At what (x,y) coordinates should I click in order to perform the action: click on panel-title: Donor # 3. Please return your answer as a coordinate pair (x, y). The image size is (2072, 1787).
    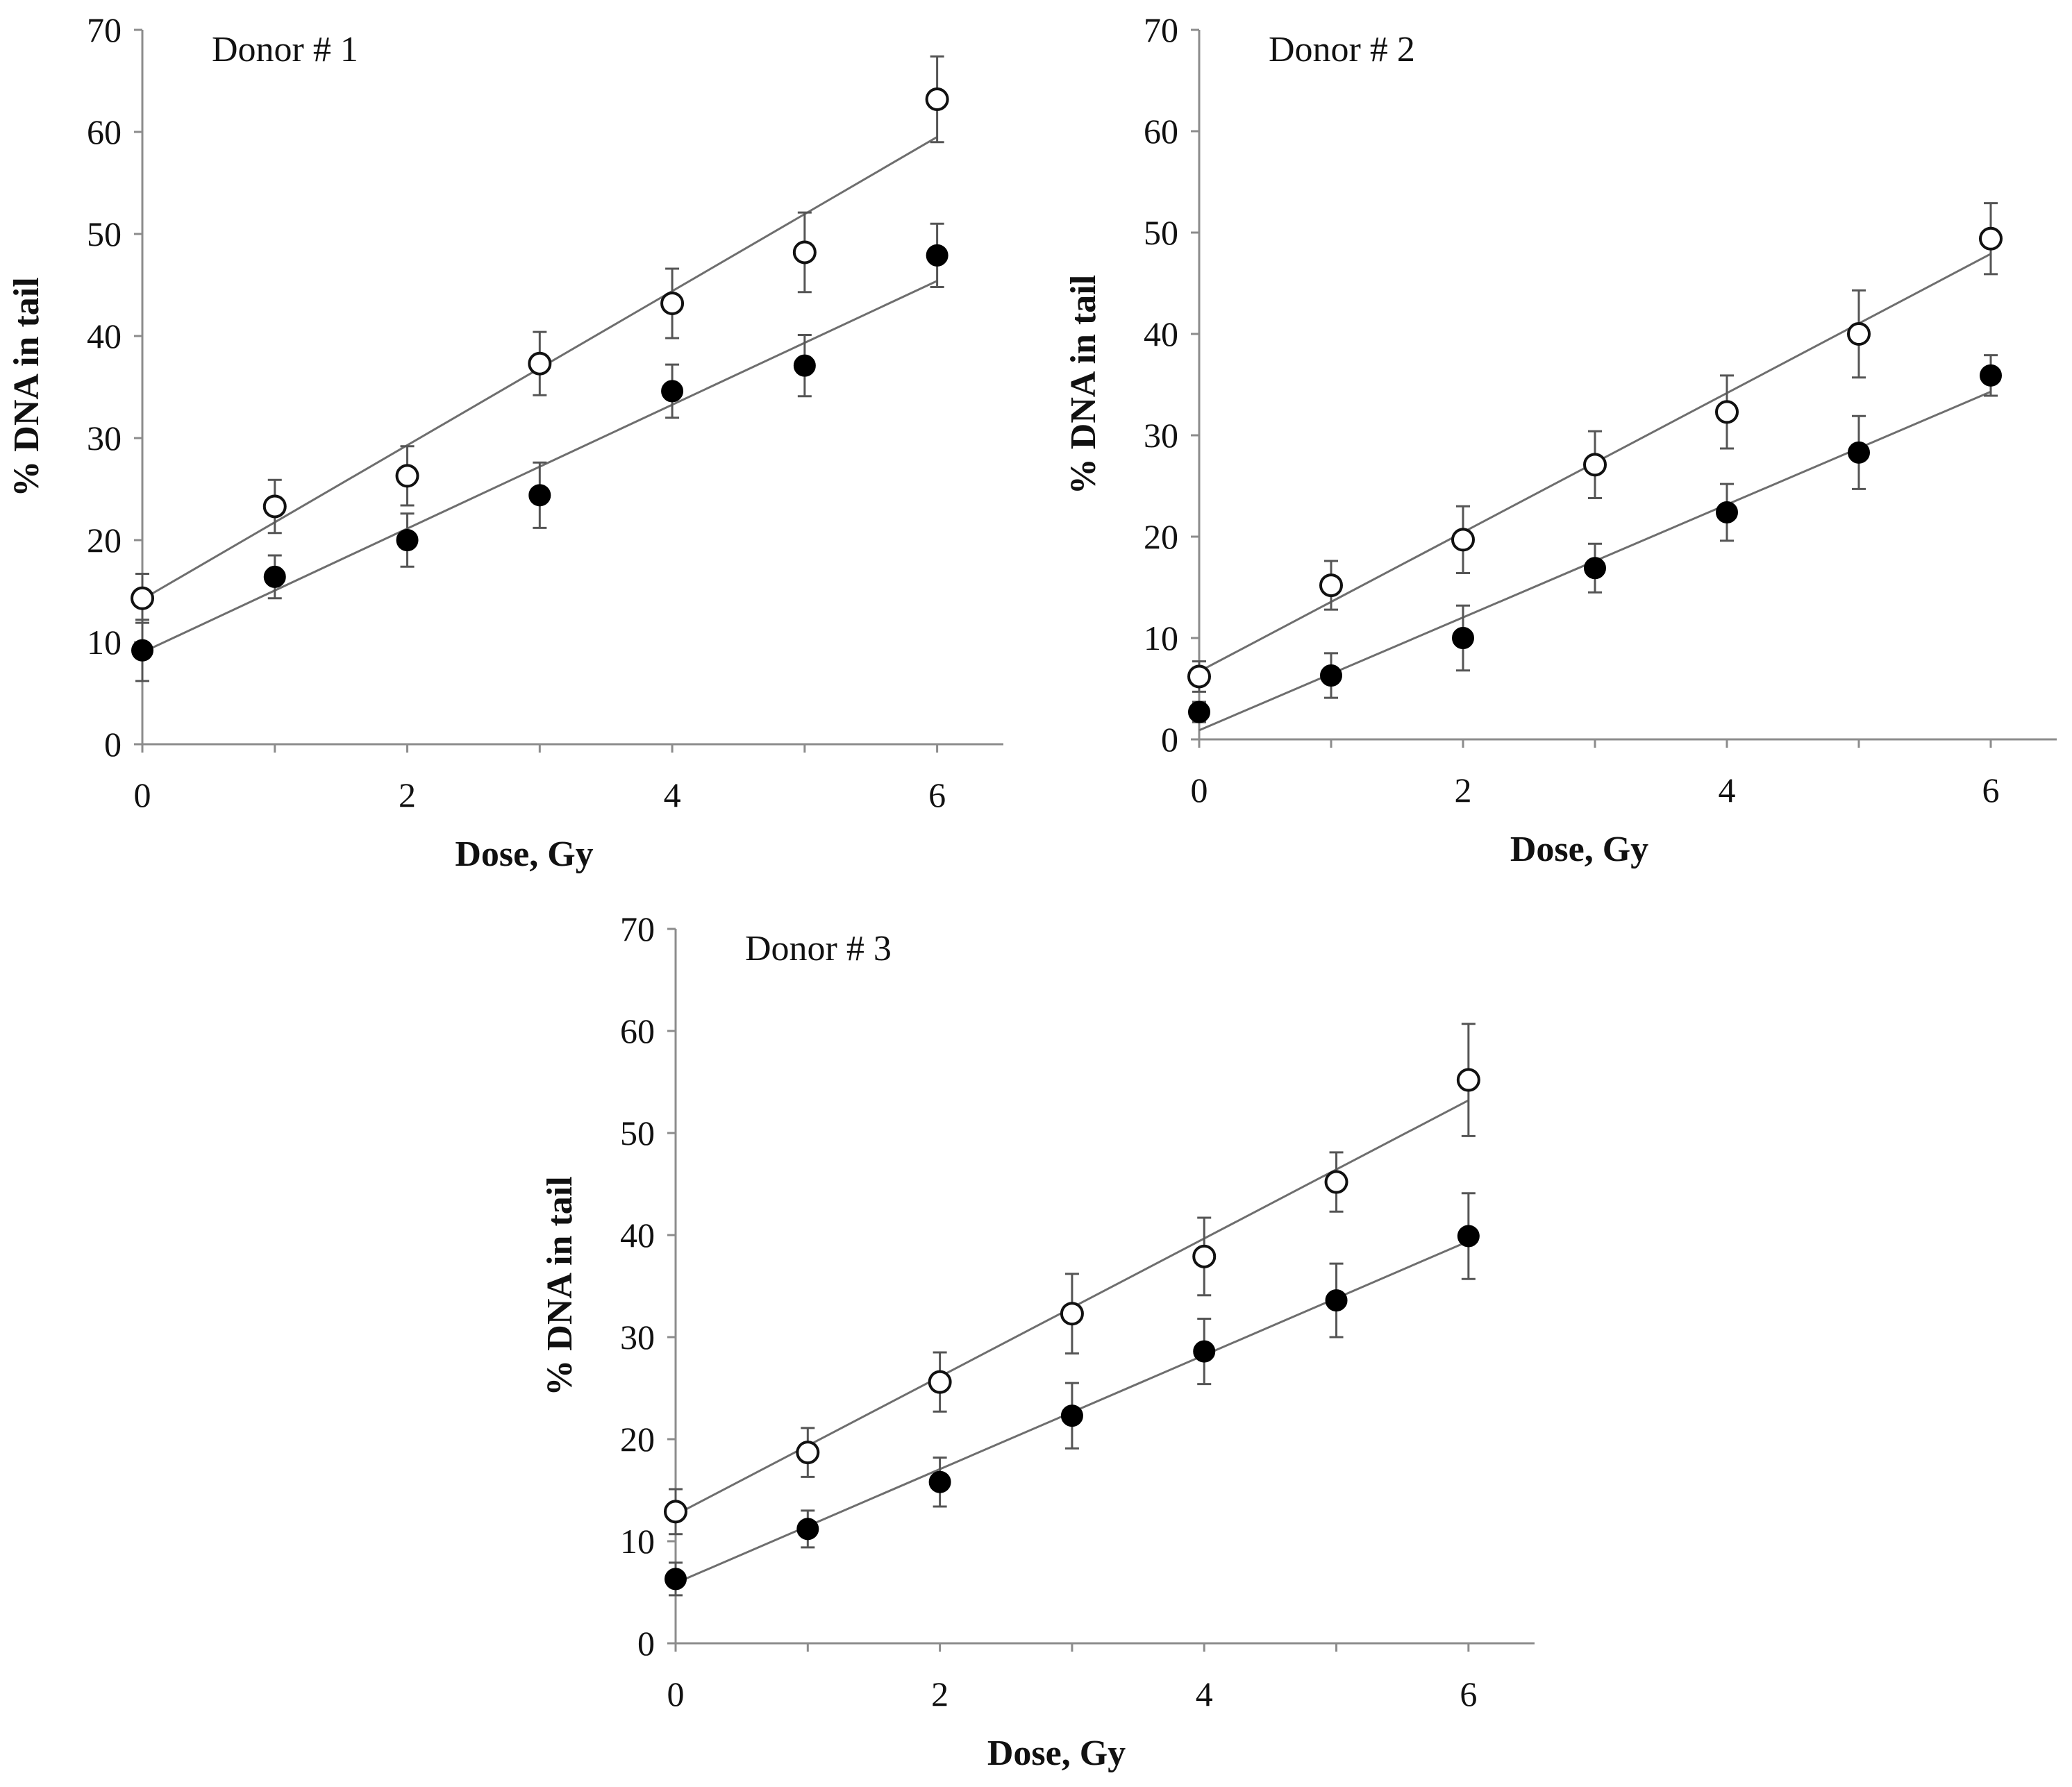
    Looking at the image, I should click on (818, 949).